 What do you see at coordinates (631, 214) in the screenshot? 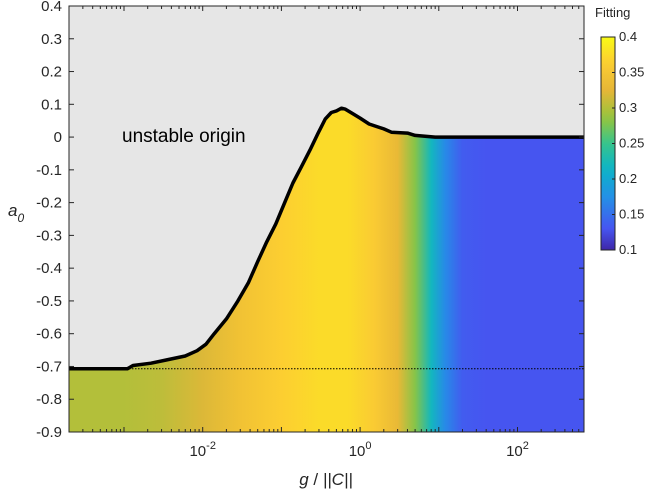
I see `colorbar-tick-label: 0.15` at bounding box center [631, 214].